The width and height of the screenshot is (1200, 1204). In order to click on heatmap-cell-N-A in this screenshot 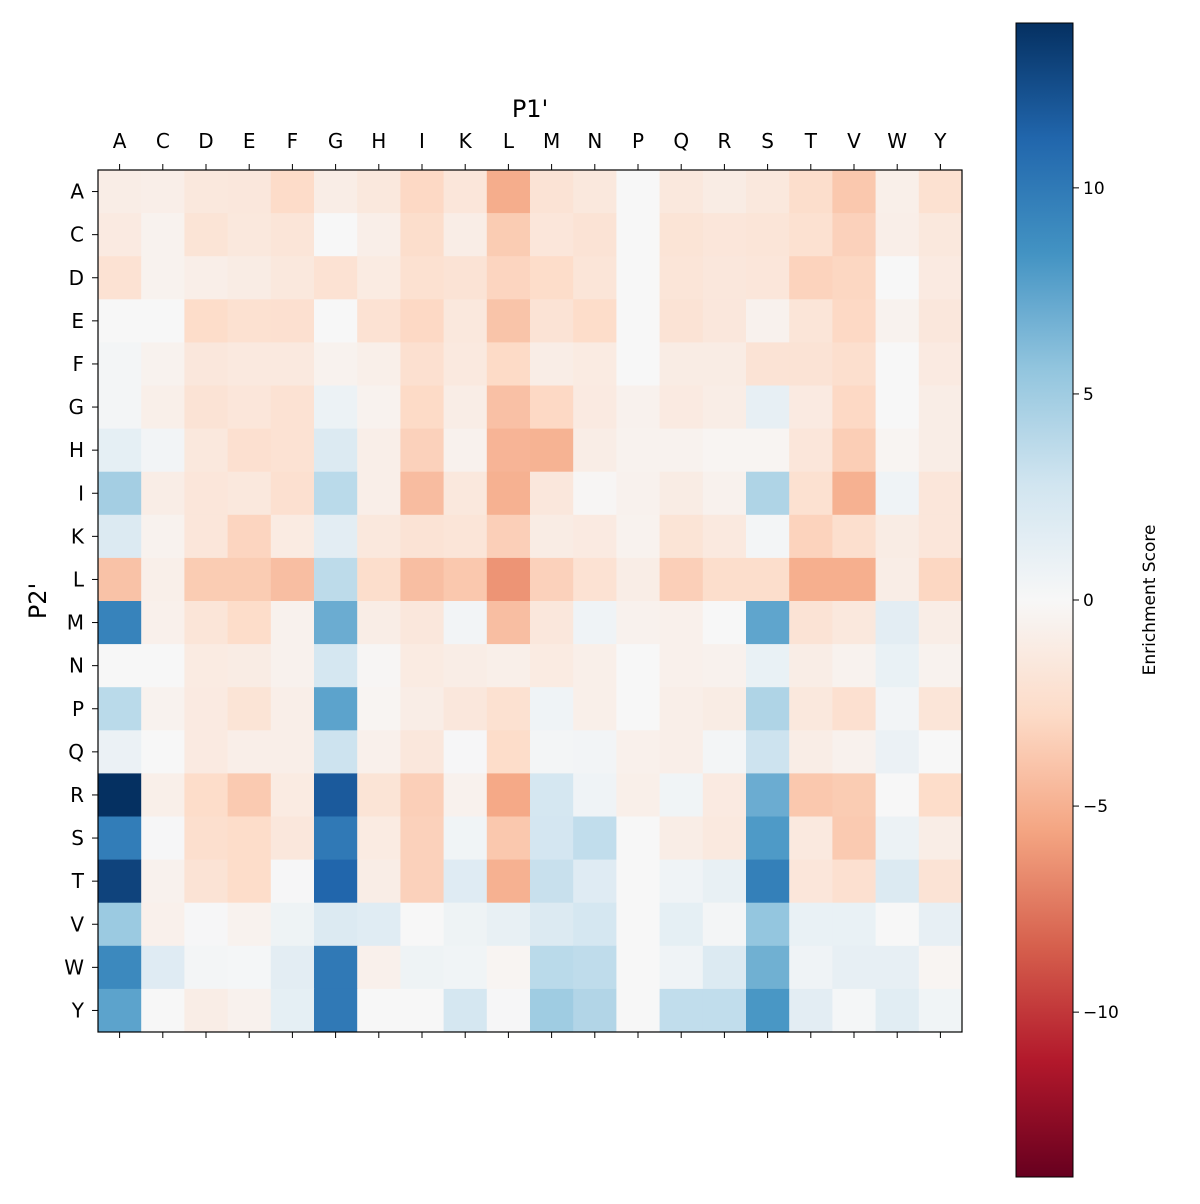, I will do `click(120, 666)`.